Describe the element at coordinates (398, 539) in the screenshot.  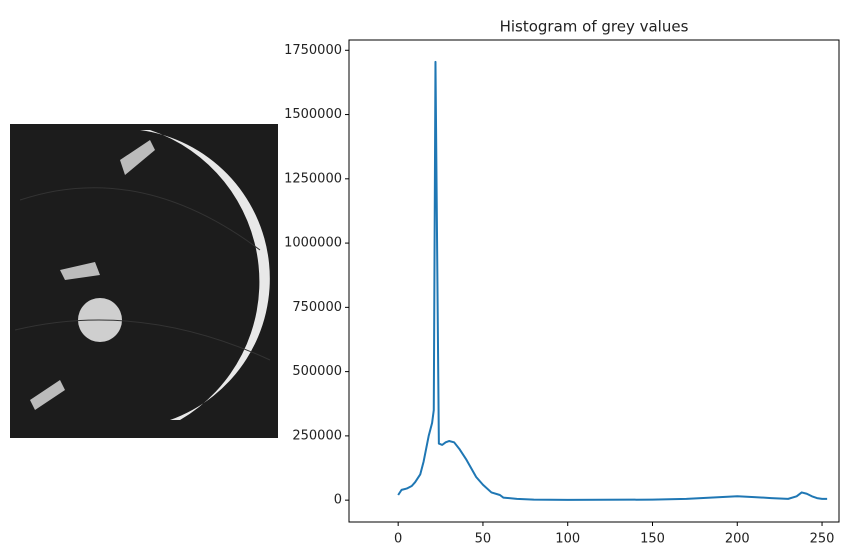
I see `x-tick-label: 0` at that location.